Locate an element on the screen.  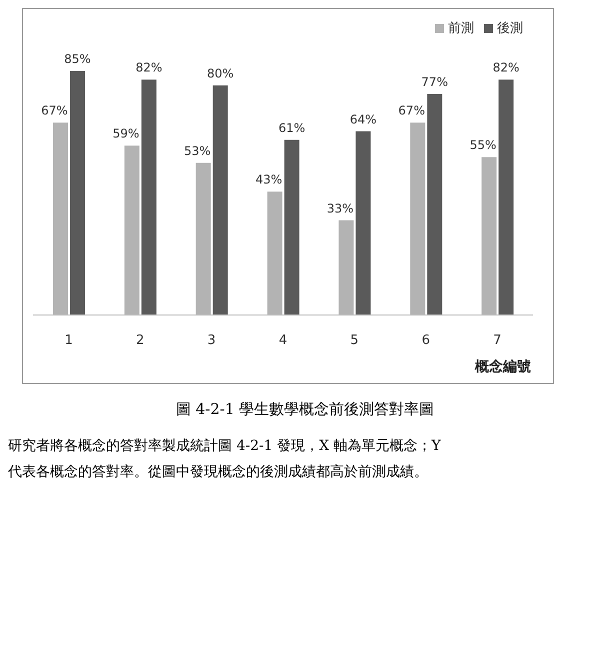
data-label: 43% is located at coordinates (268, 179).